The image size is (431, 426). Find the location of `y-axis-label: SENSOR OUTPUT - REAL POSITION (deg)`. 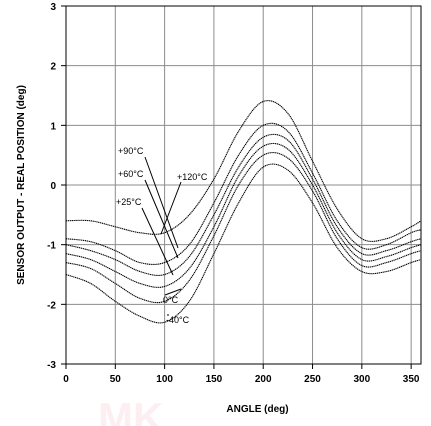

y-axis-label: SENSOR OUTPUT - REAL POSITION (deg) is located at coordinates (21, 185).